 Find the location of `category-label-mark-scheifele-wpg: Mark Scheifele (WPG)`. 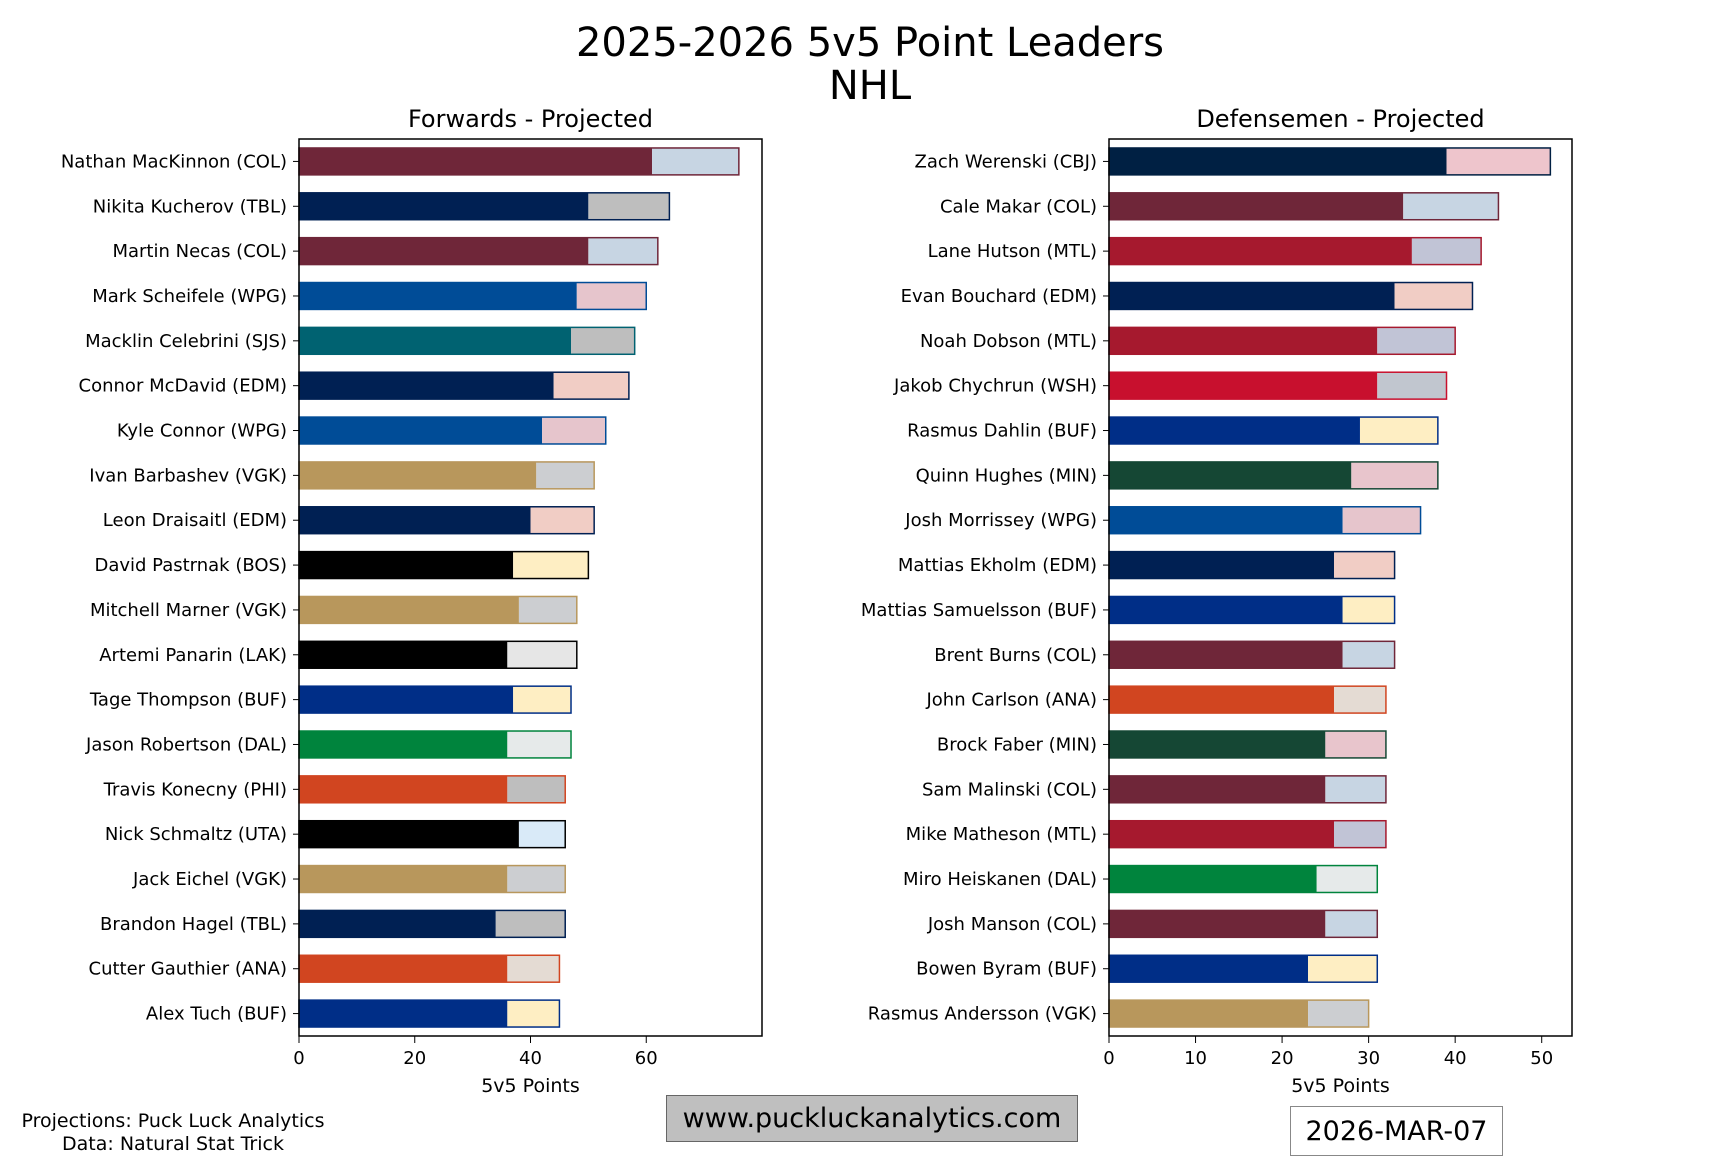

category-label-mark-scheifele-wpg: Mark Scheifele (WPG) is located at coordinates (189, 296).